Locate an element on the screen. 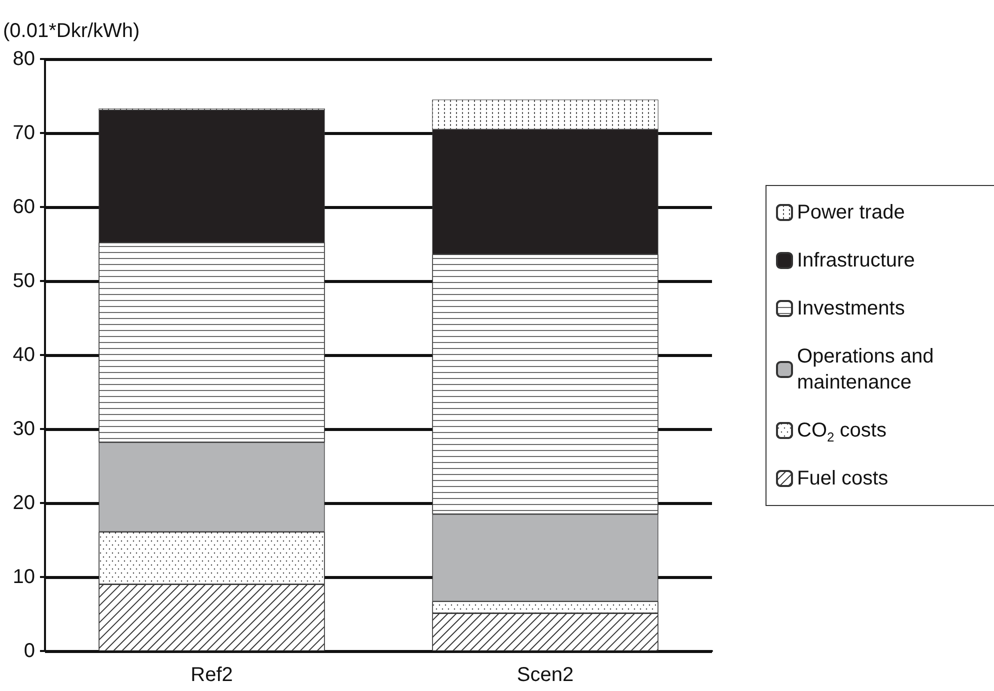  y-tick-label: 40 is located at coordinates (23, 355).